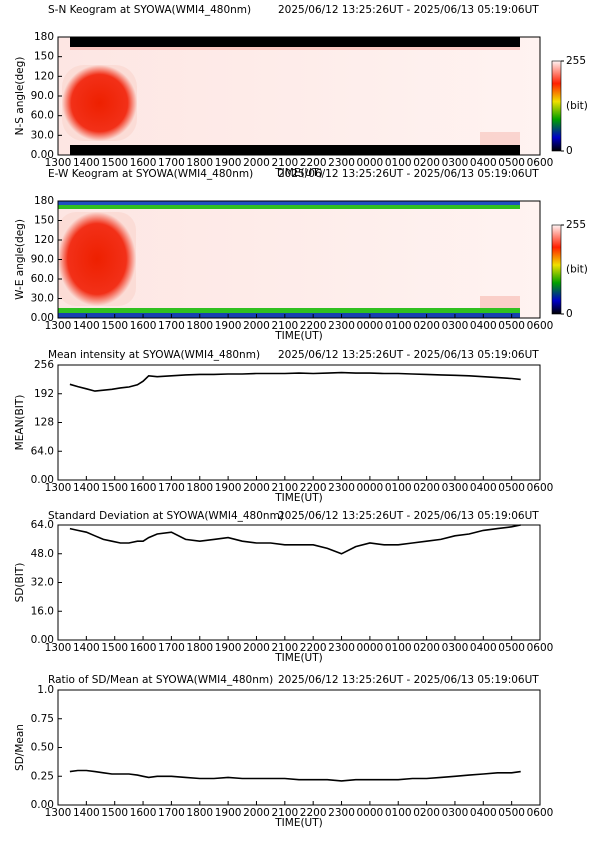 This screenshot has width=595, height=842. Describe the element at coordinates (44, 221) in the screenshot. I see `y-tick-label: 150` at that location.